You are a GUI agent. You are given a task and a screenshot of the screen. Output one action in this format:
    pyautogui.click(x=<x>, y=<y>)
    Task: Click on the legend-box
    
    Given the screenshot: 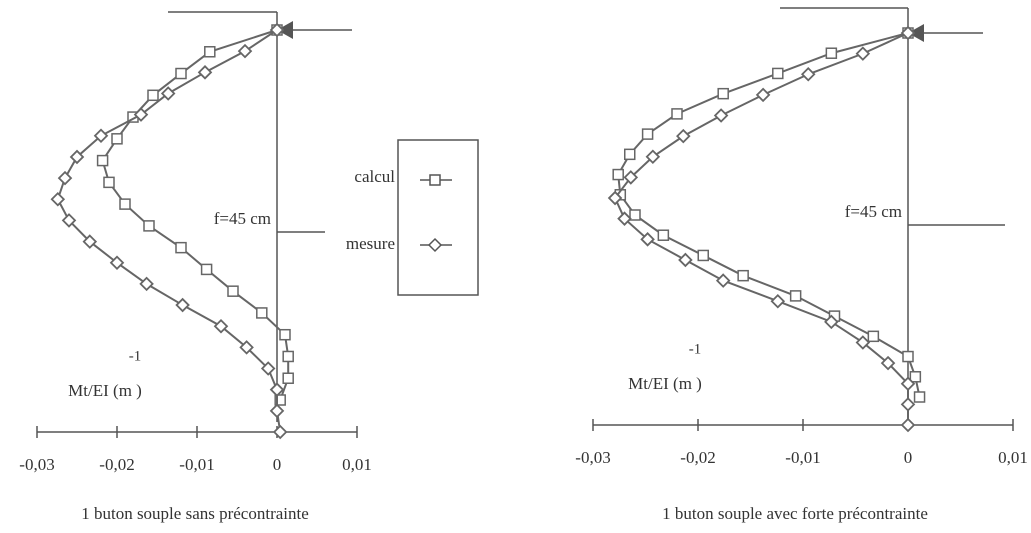 What is the action you would take?
    pyautogui.click(x=438, y=217)
    